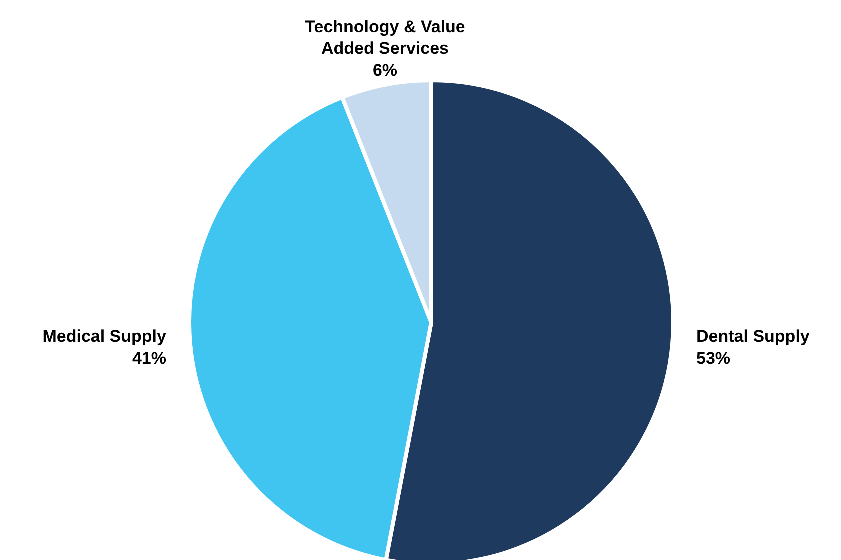 The width and height of the screenshot is (841, 560). What do you see at coordinates (385, 37) in the screenshot?
I see `slice-label: Technology & Value Added Services` at bounding box center [385, 37].